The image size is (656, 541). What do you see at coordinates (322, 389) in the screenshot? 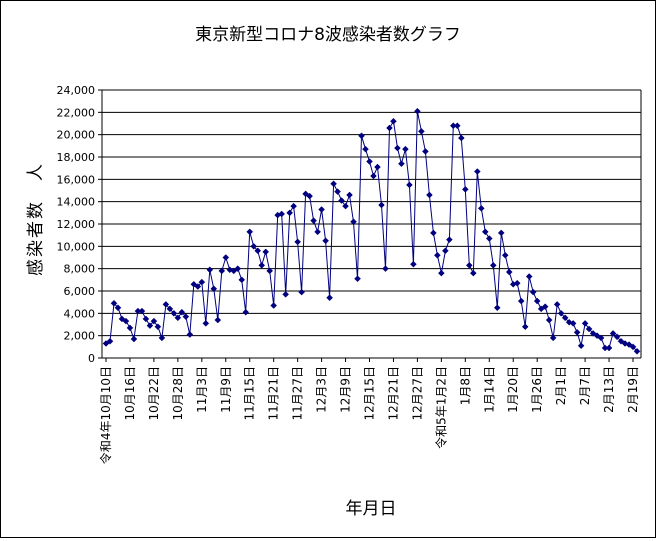
I see `x-tick-label: 12月3日` at bounding box center [322, 389].